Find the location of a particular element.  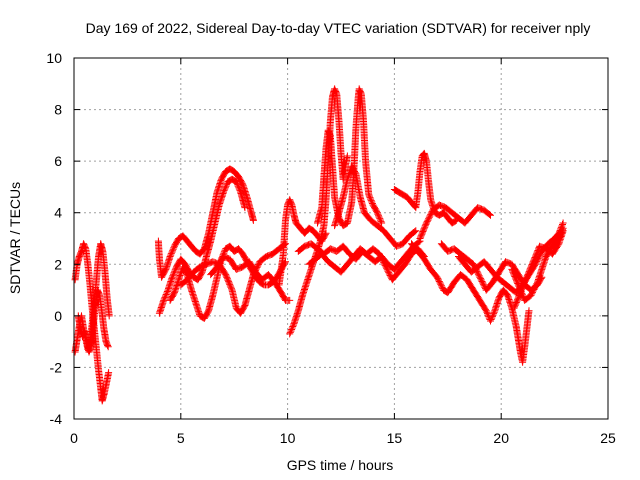

x-tick-label: 10 is located at coordinates (288, 438).